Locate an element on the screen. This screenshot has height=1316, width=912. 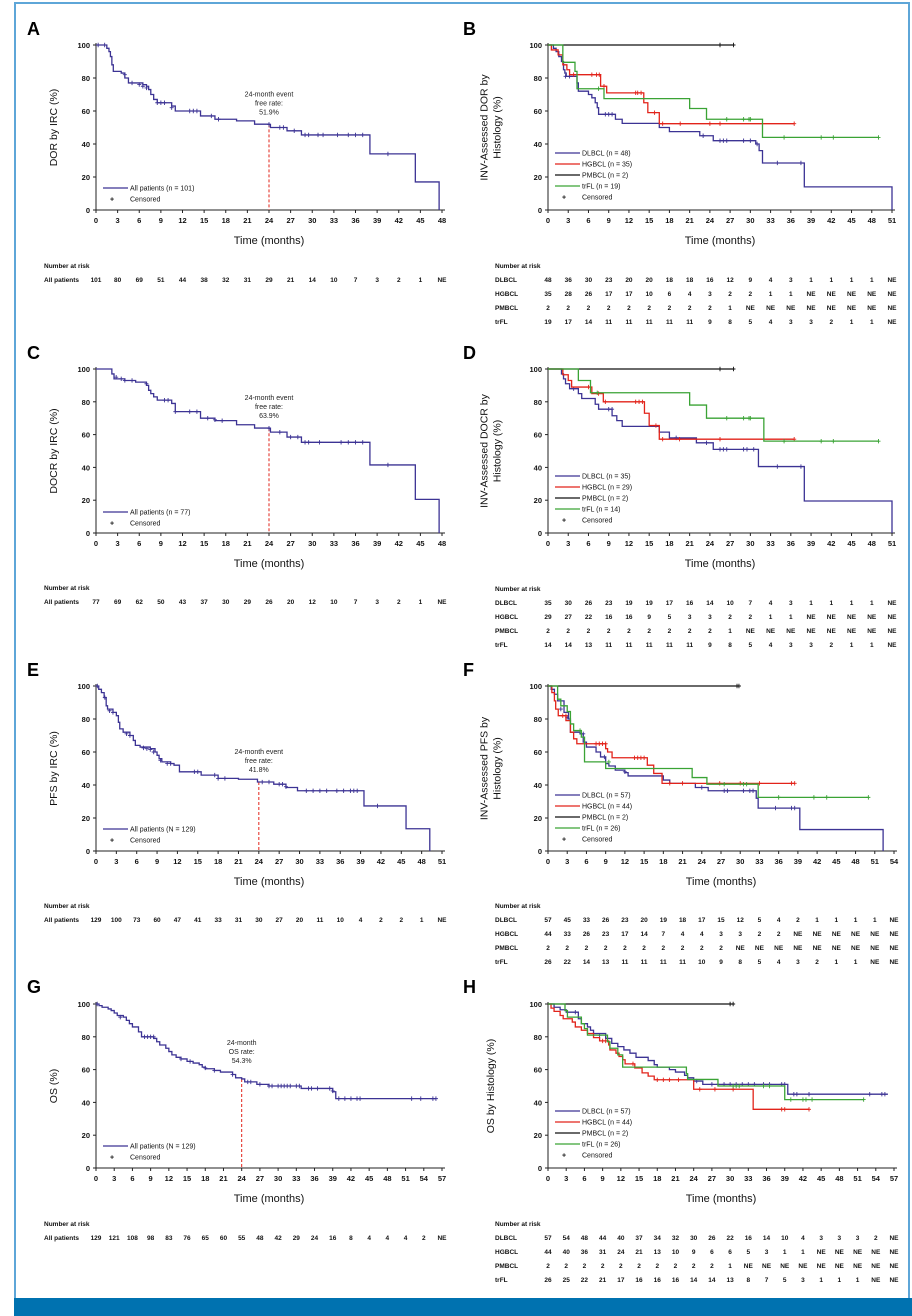
x-tick-label: 48 is located at coordinates (855, 861).